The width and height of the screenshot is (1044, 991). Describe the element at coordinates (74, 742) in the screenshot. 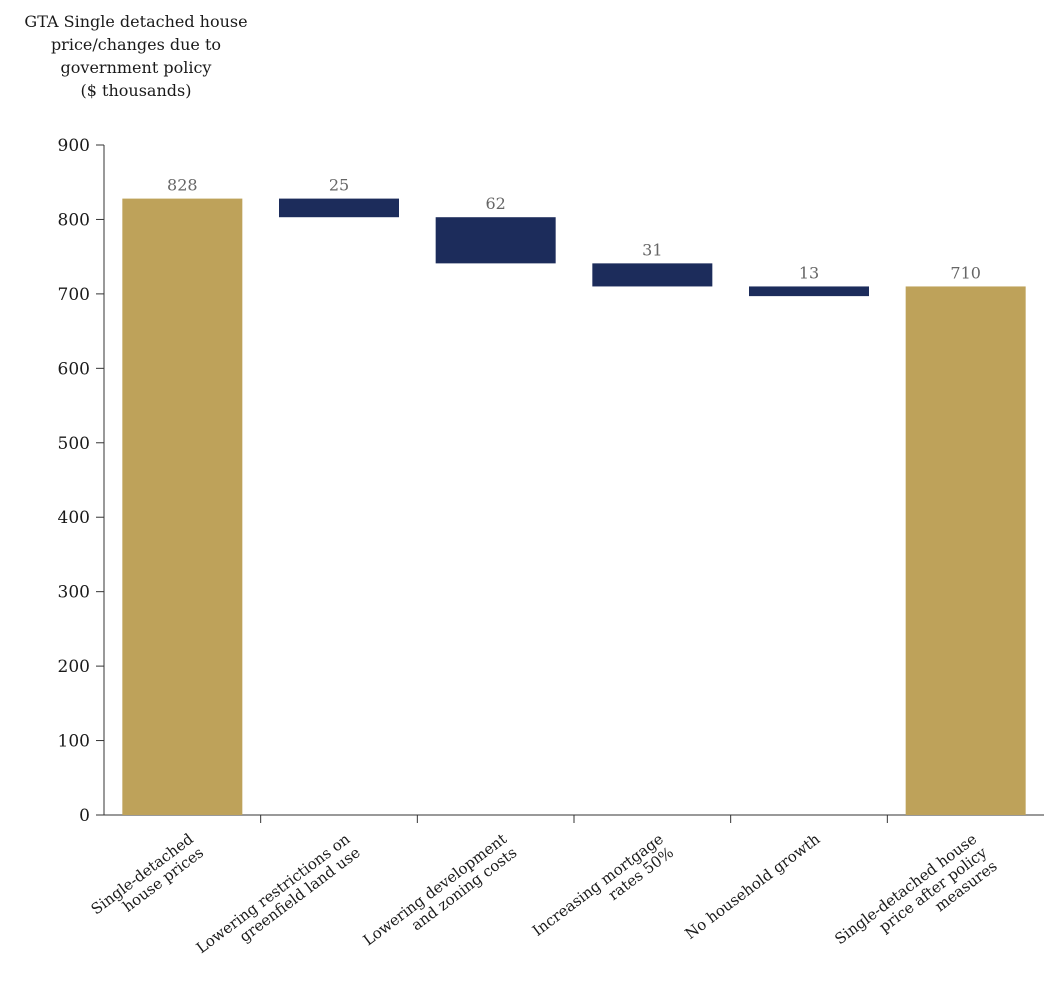

I see `y-tick-label: 100` at that location.